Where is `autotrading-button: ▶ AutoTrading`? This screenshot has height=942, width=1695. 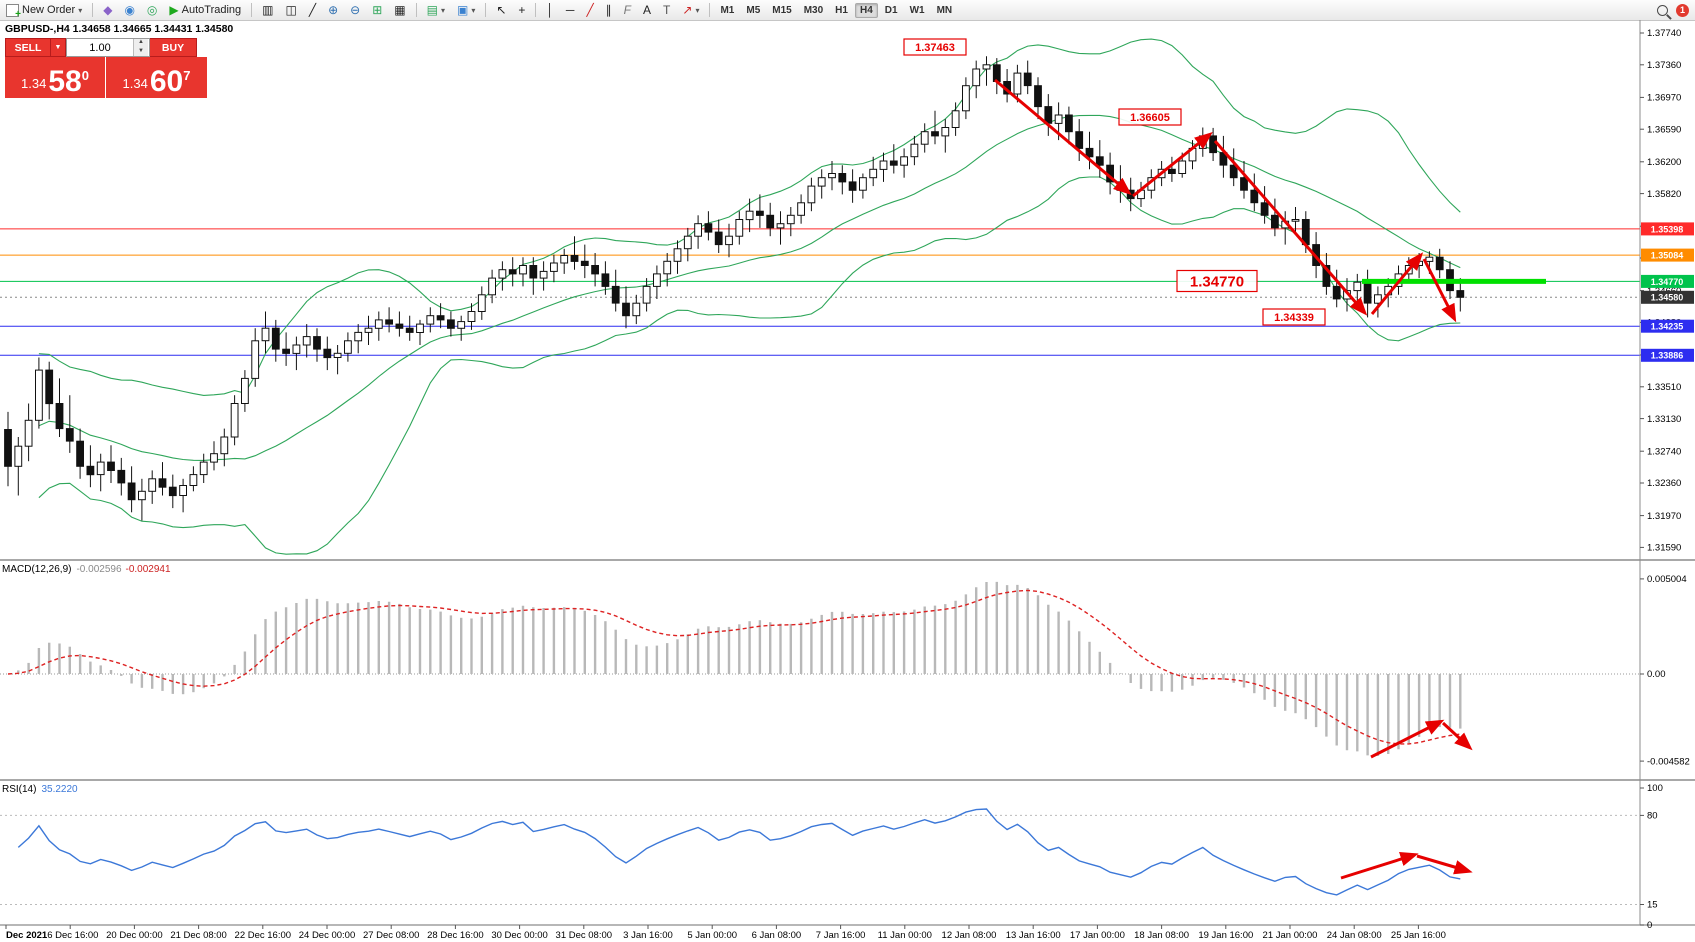
autotrading-button: ▶ AutoTrading is located at coordinates (205, 10).